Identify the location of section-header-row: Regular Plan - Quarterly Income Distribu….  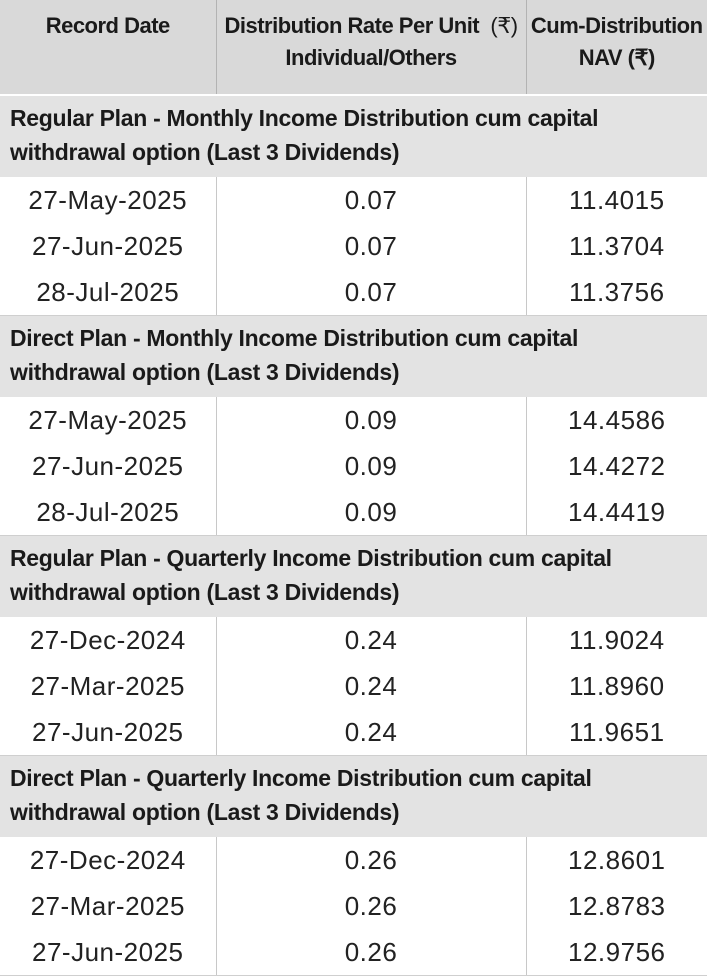
(353, 576).